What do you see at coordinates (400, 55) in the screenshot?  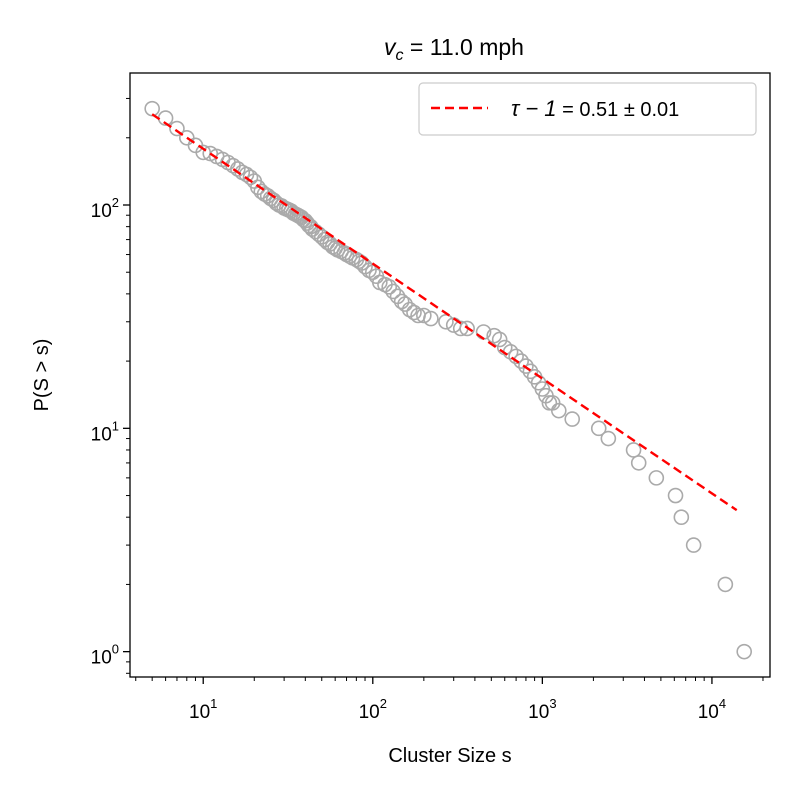 I see `title-subscript: c` at bounding box center [400, 55].